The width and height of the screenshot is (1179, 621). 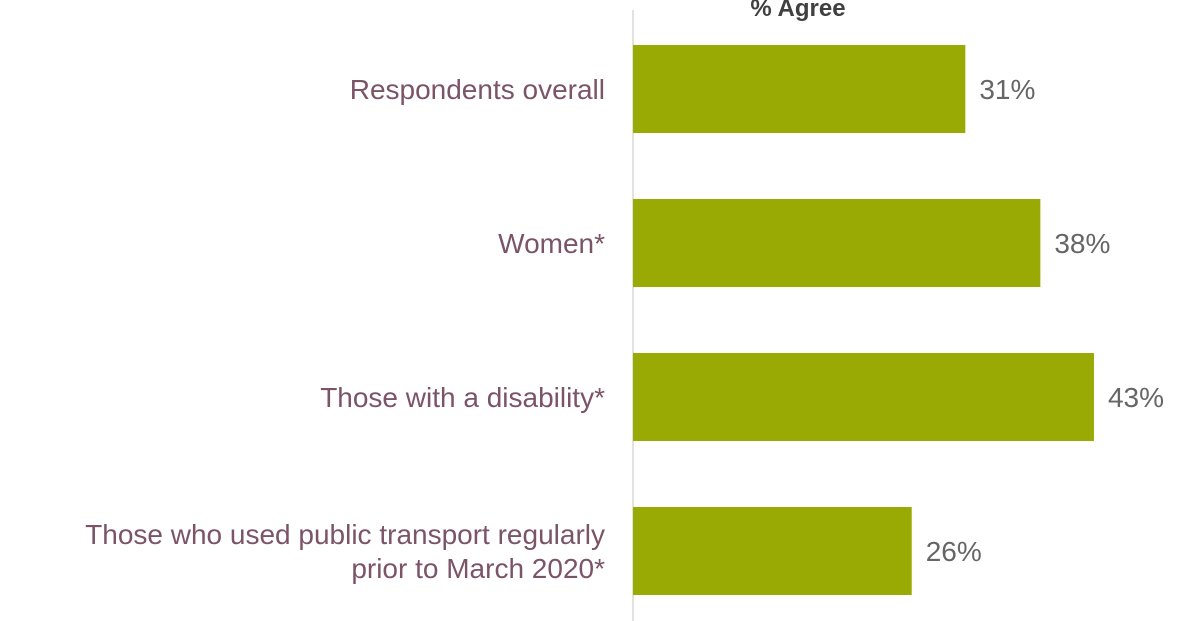 What do you see at coordinates (863, 397) in the screenshot?
I see `bar-those-with-a-disability` at bounding box center [863, 397].